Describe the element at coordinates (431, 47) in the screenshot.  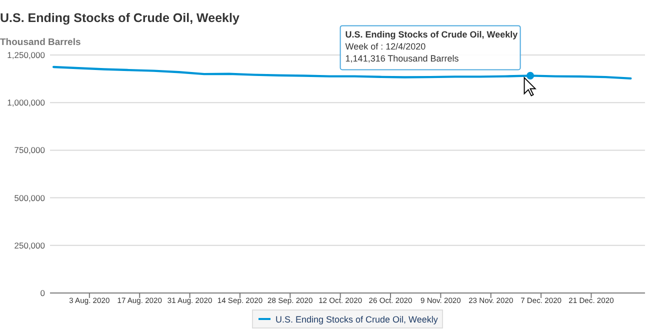
I see `annotation: U.S. Ending Stocks of Crude Oil, Weekly Week of : 12/4/2020 1,141,316 Thousand Barrels` at that location.